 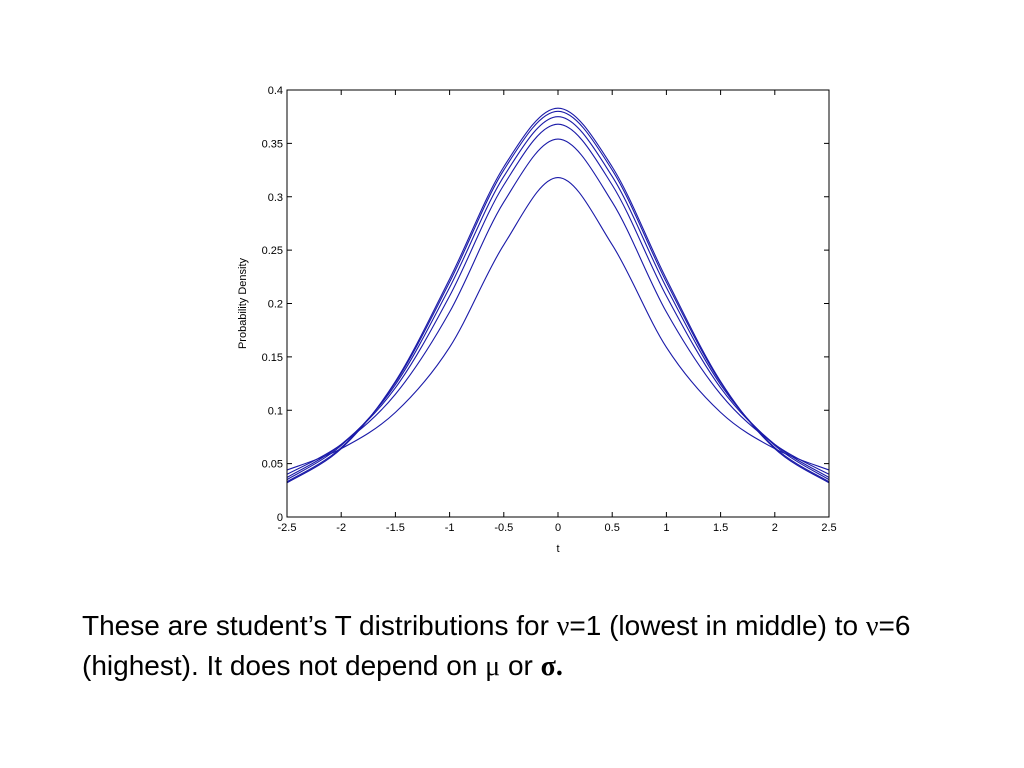 I want to click on y-tick-label: 0.2, so click(x=275, y=305).